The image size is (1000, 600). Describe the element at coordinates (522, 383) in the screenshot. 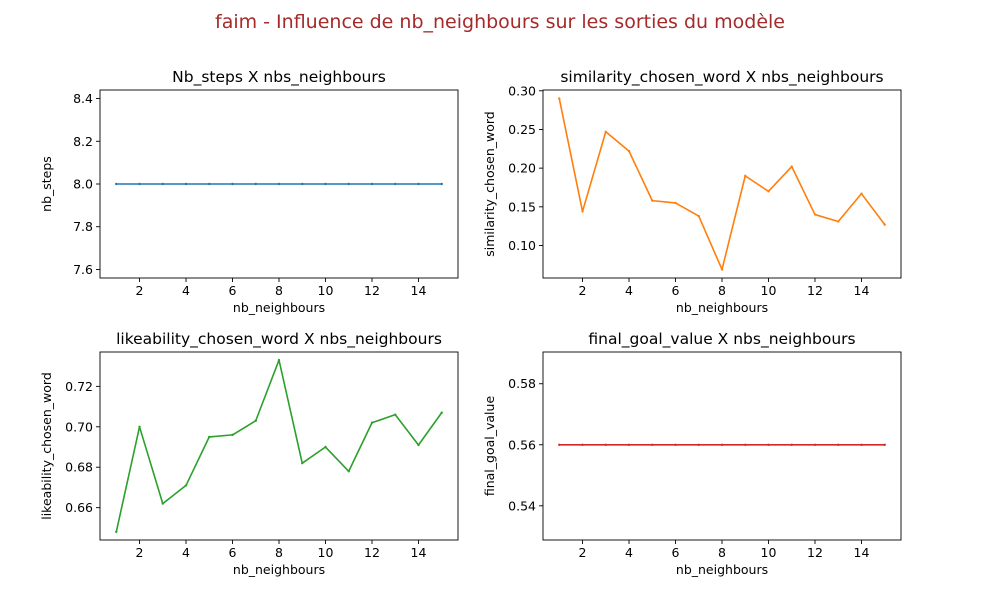

I see `y-tick-label: 0.58` at that location.